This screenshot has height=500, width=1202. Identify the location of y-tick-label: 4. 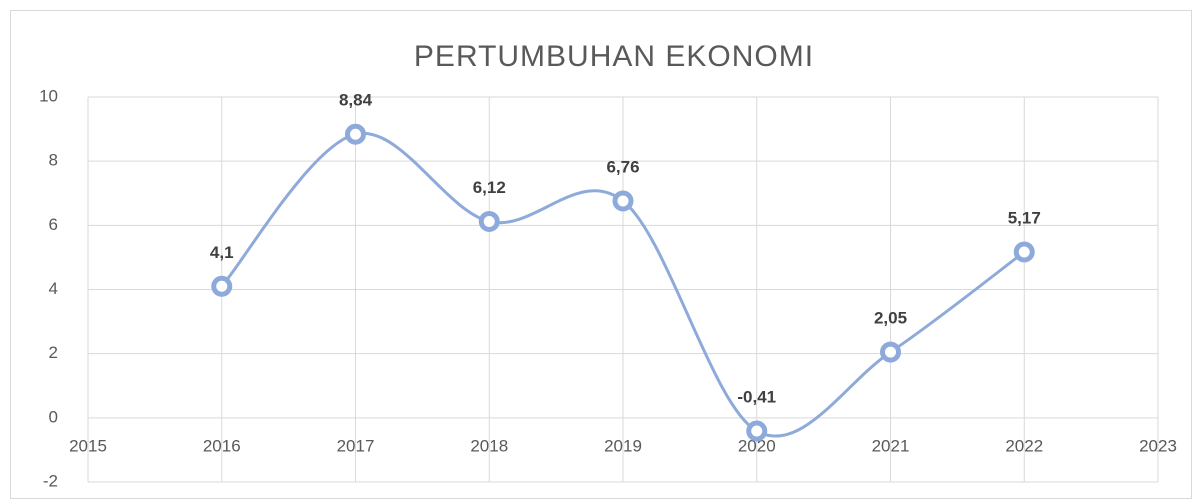
(53, 288).